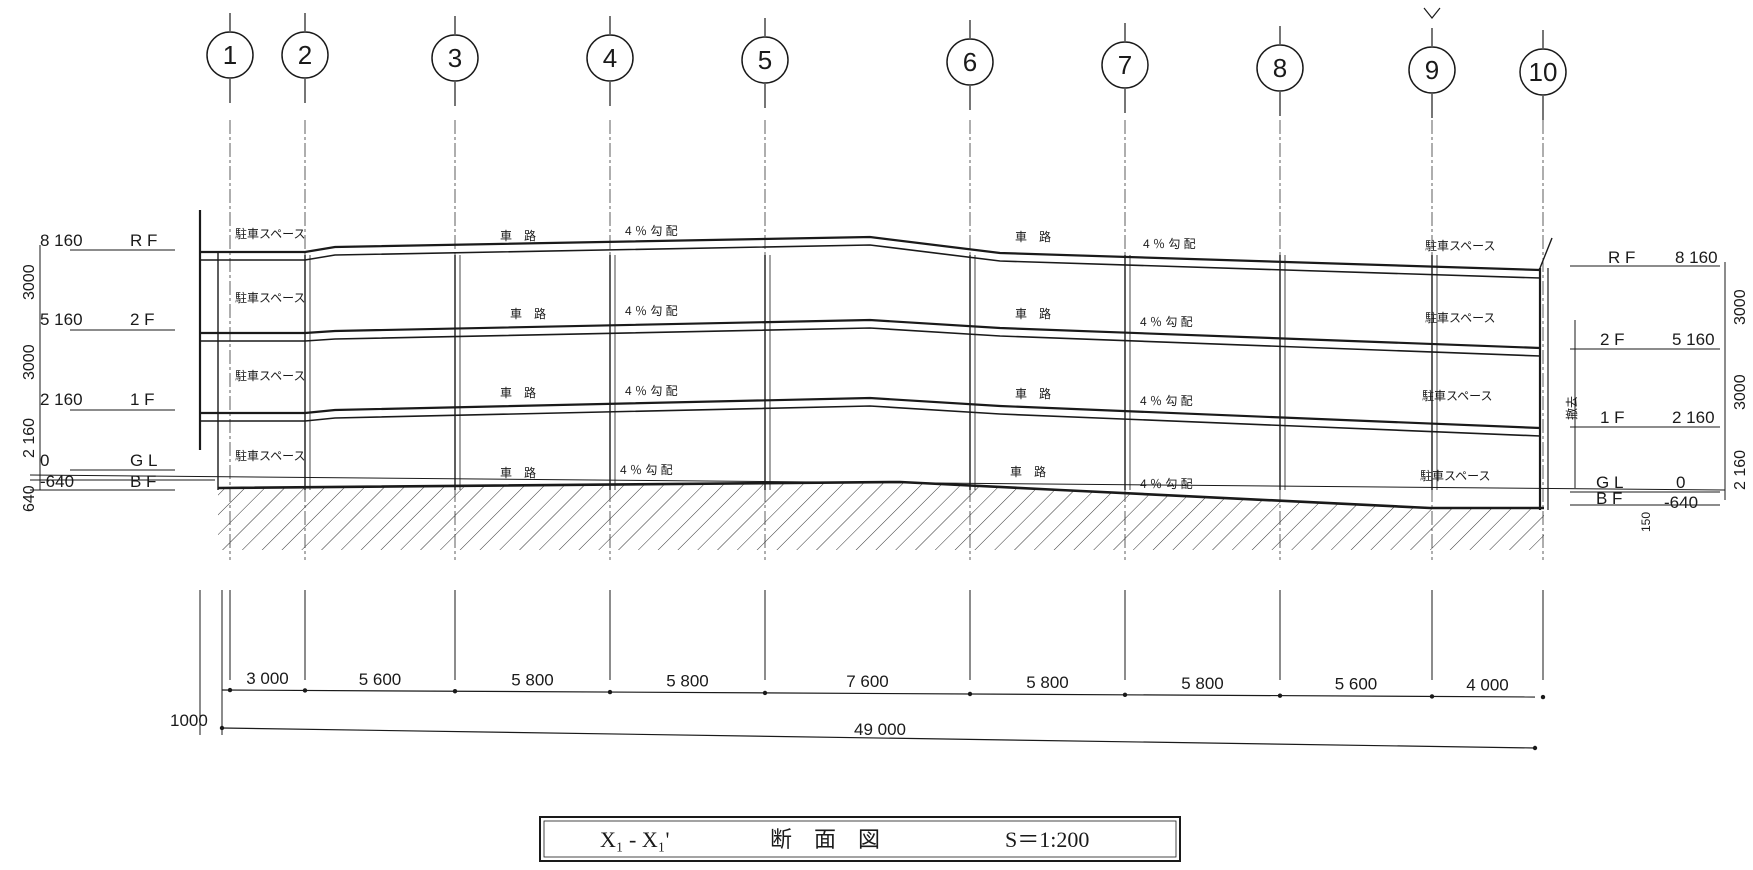  What do you see at coordinates (1169, 244) in the screenshot?
I see `rf-note-slope-2: 4 ％ 勾 配` at bounding box center [1169, 244].